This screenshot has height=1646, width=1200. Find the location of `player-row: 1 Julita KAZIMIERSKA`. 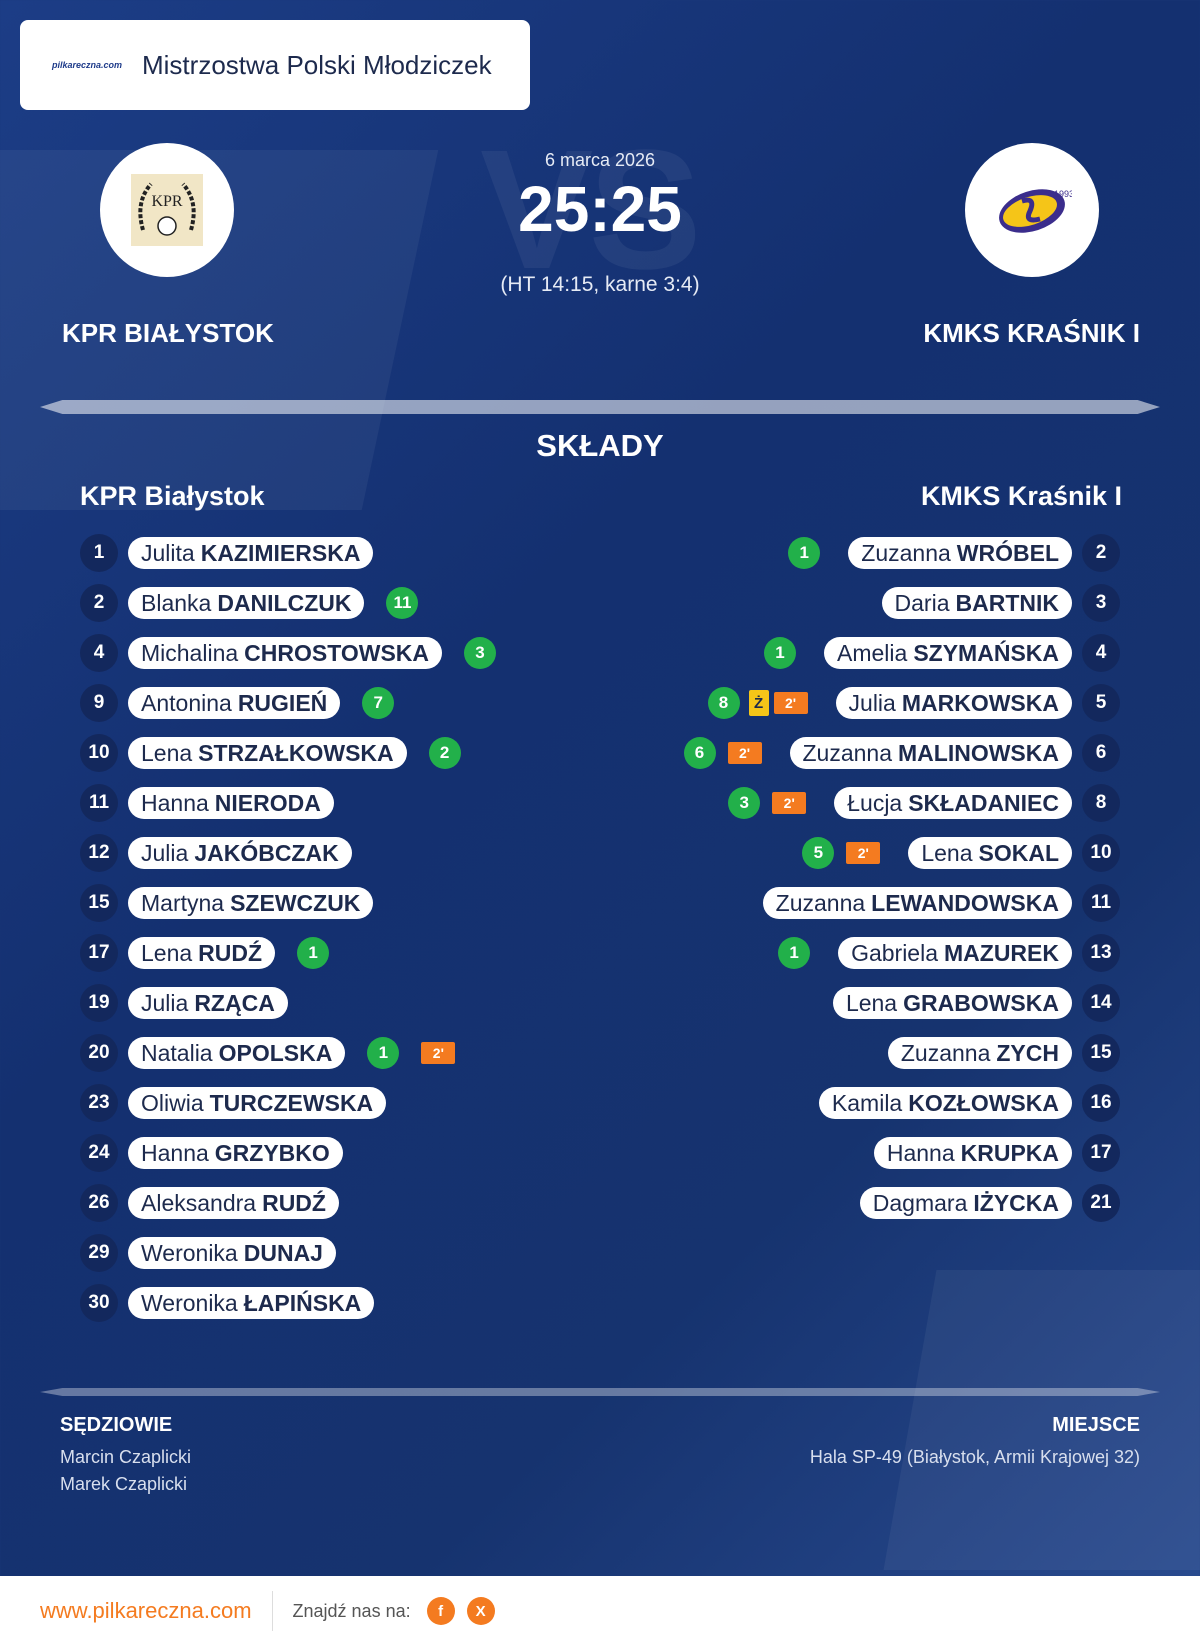

player-row: 1 Julita KAZIMIERSKA is located at coordinates (288, 553).